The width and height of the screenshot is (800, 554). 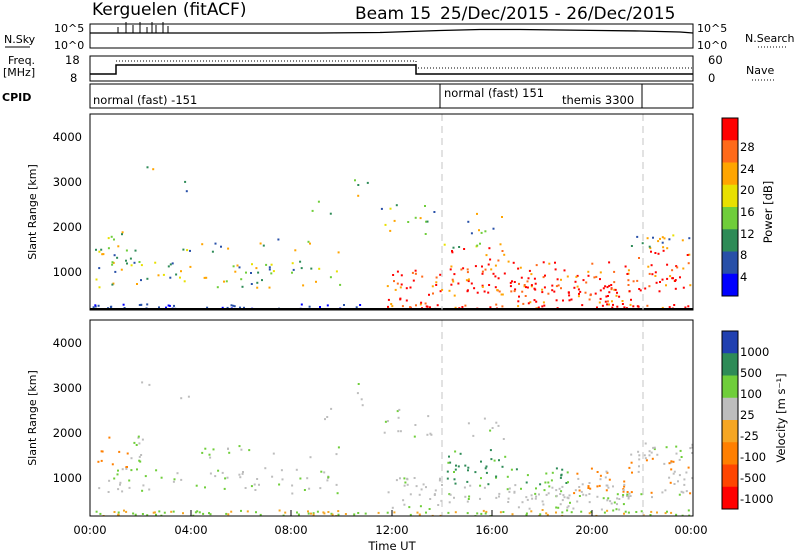 I want to click on x-tick-end: 00:00, so click(x=690, y=530).